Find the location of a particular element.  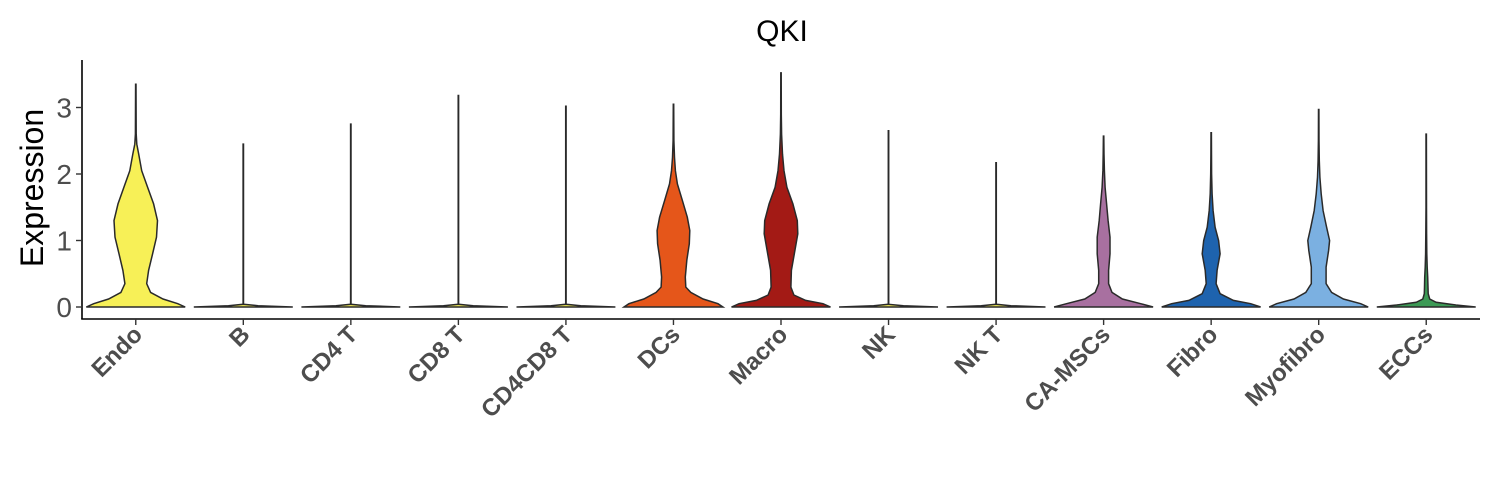

x-tick-label-myofibro: Myofibro is located at coordinates (1285, 366).